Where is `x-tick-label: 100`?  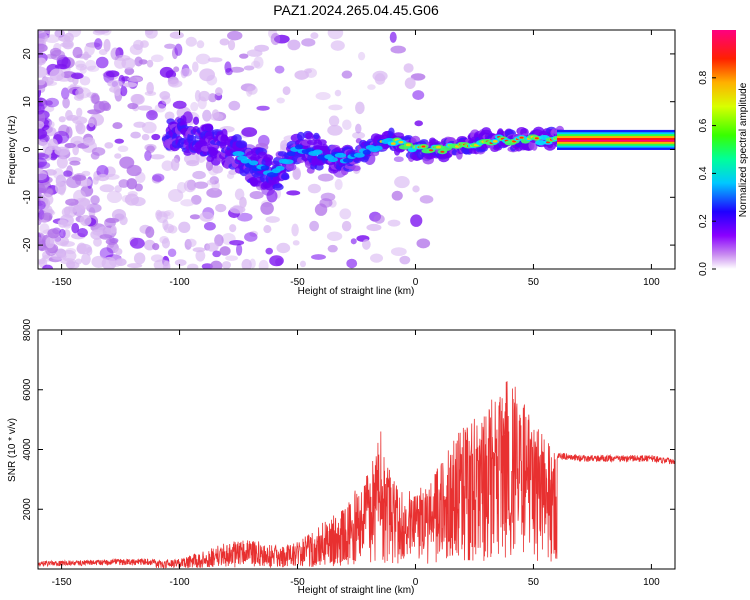
x-tick-label: 100 is located at coordinates (651, 282).